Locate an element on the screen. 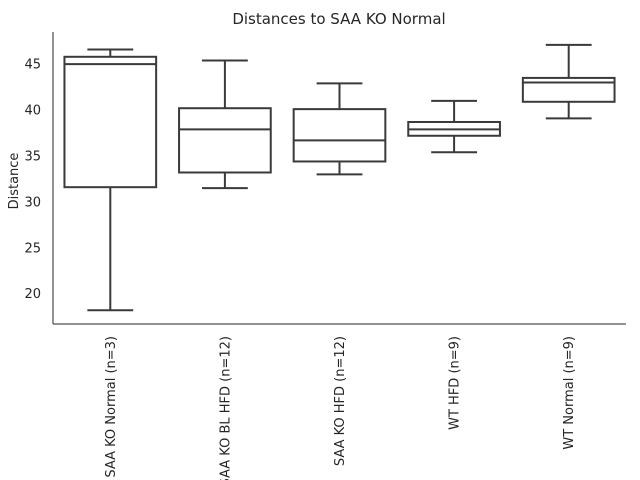  x-tick-label: SAA KO Normal (n=3) is located at coordinates (111, 407).